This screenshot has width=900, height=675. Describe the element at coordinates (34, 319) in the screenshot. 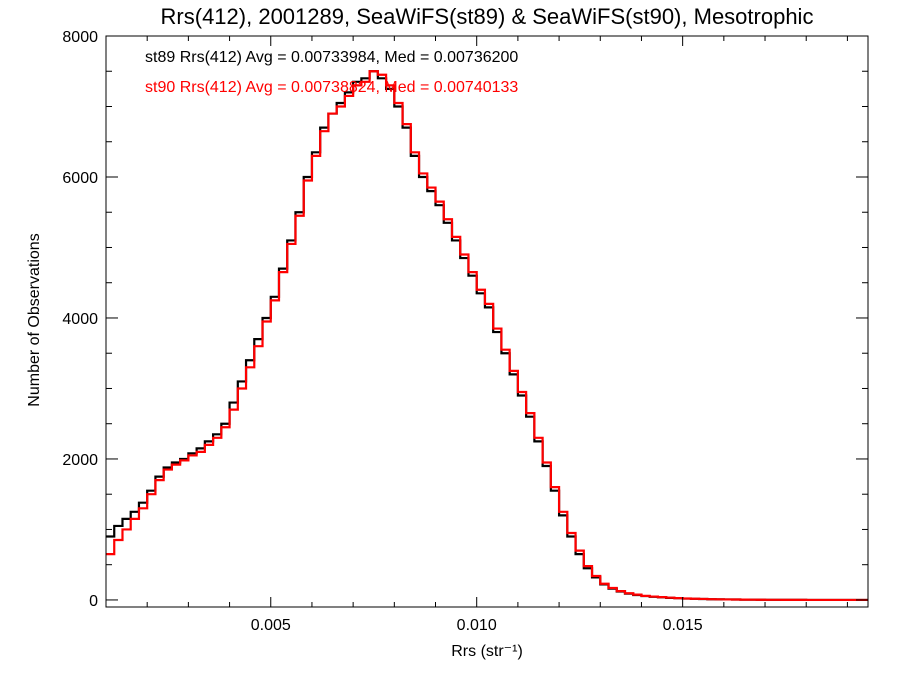

I see `y-axis-label: Number of Observations` at that location.